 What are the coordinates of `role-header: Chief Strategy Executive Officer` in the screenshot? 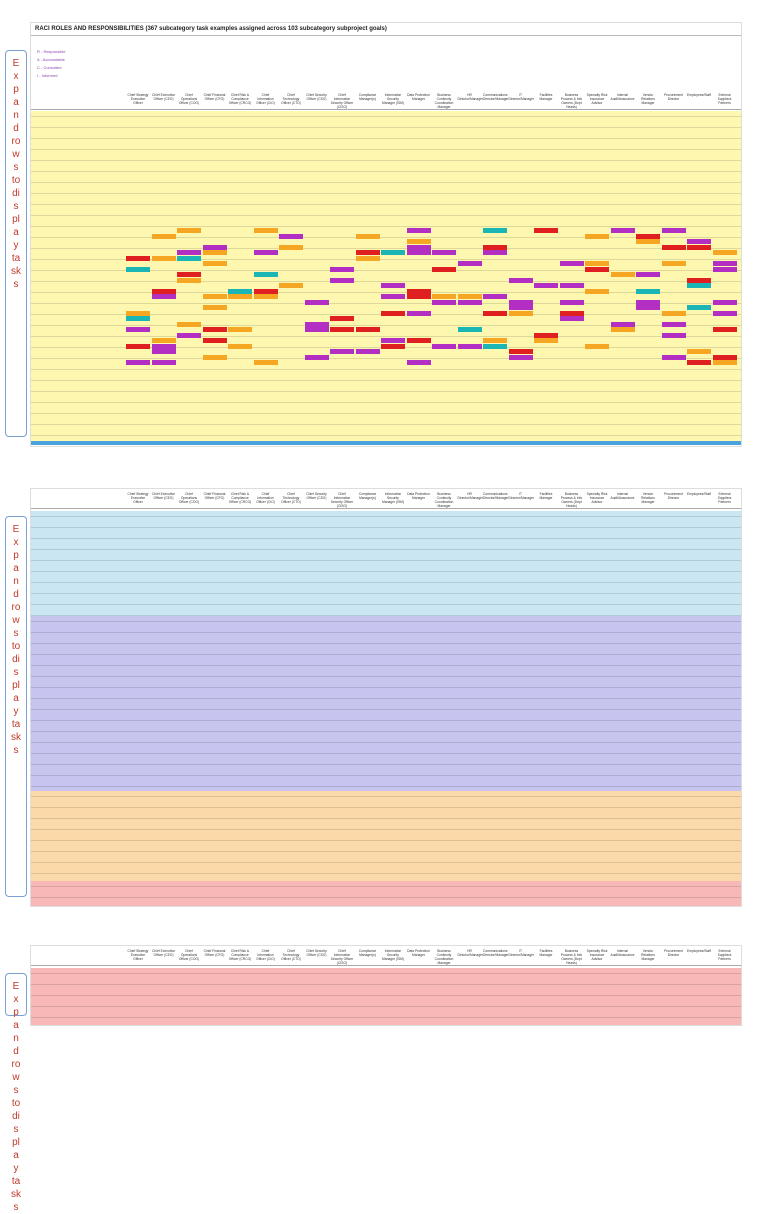 It's located at (138, 498).